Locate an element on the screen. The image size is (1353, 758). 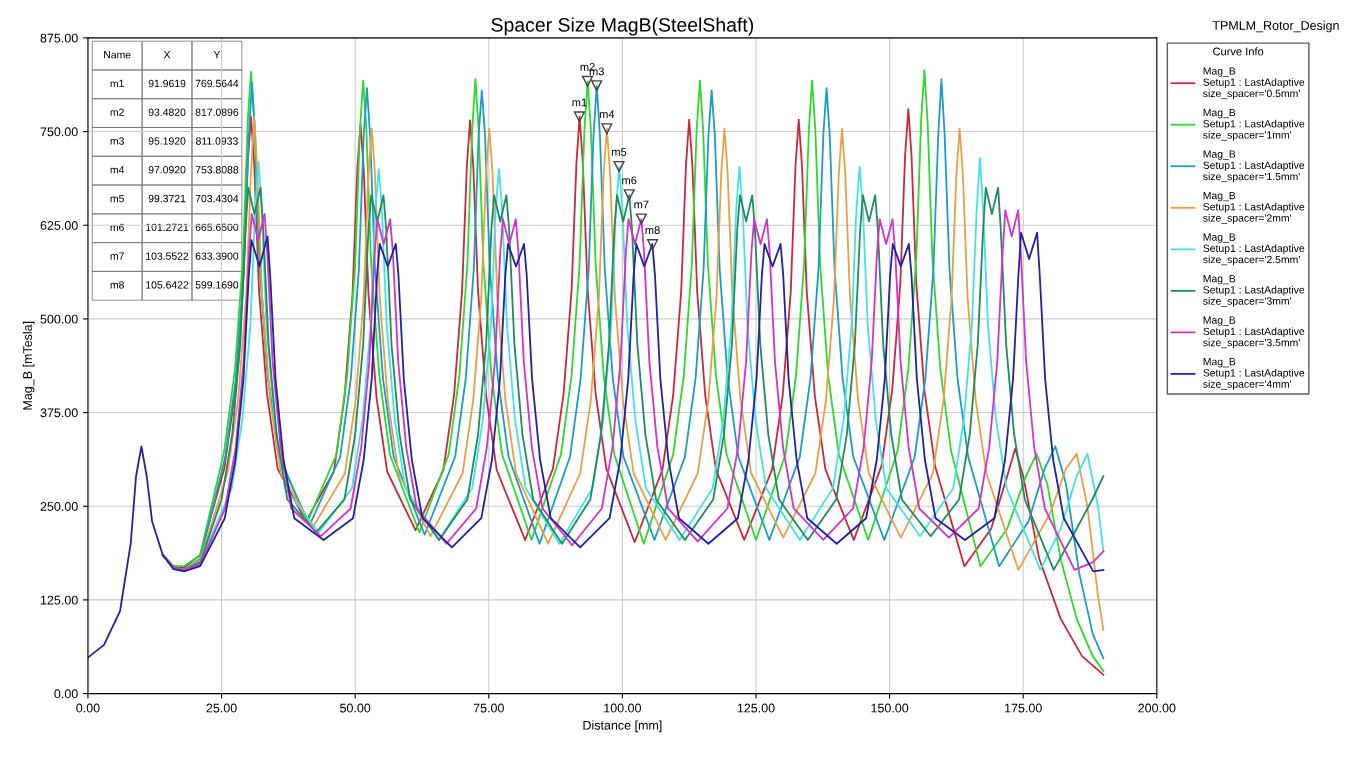
y-tick-label: 375.00 is located at coordinates (59, 413).